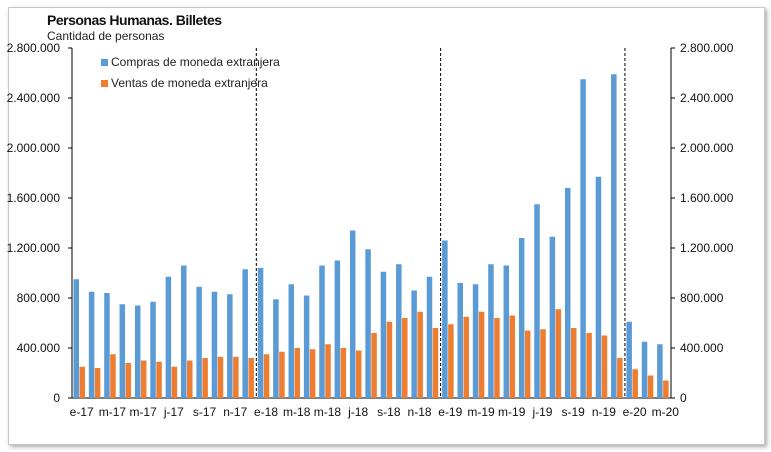  Describe the element at coordinates (420, 412) in the screenshot. I see `x-tick-label: n-18` at that location.